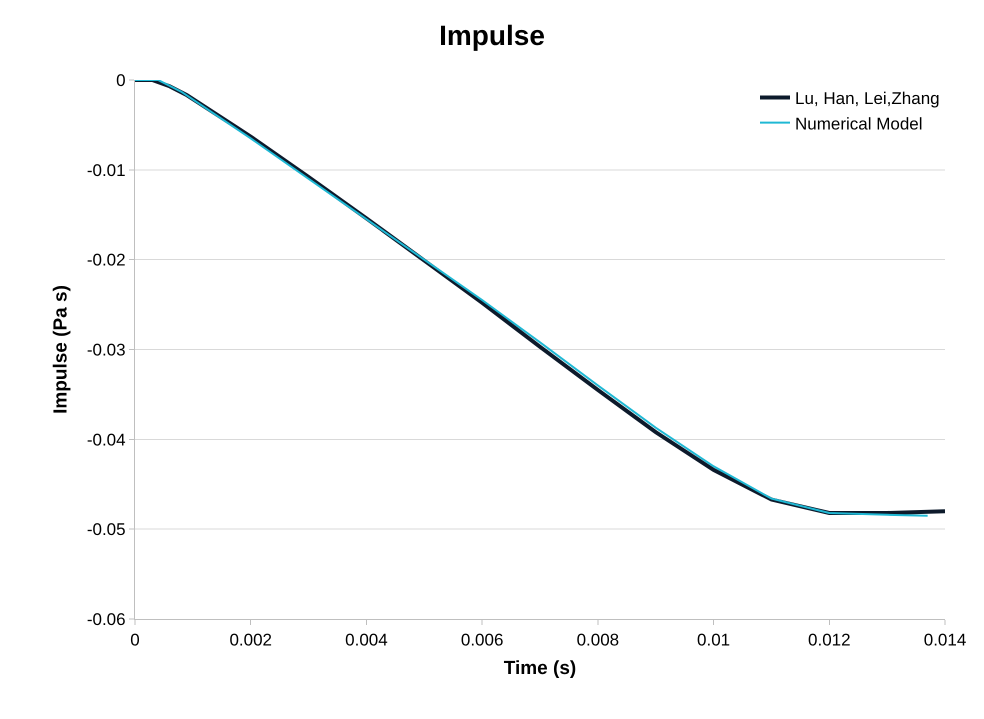 This screenshot has width=984, height=719. Describe the element at coordinates (713, 640) in the screenshot. I see `x-tick-label: 0.01` at that location.